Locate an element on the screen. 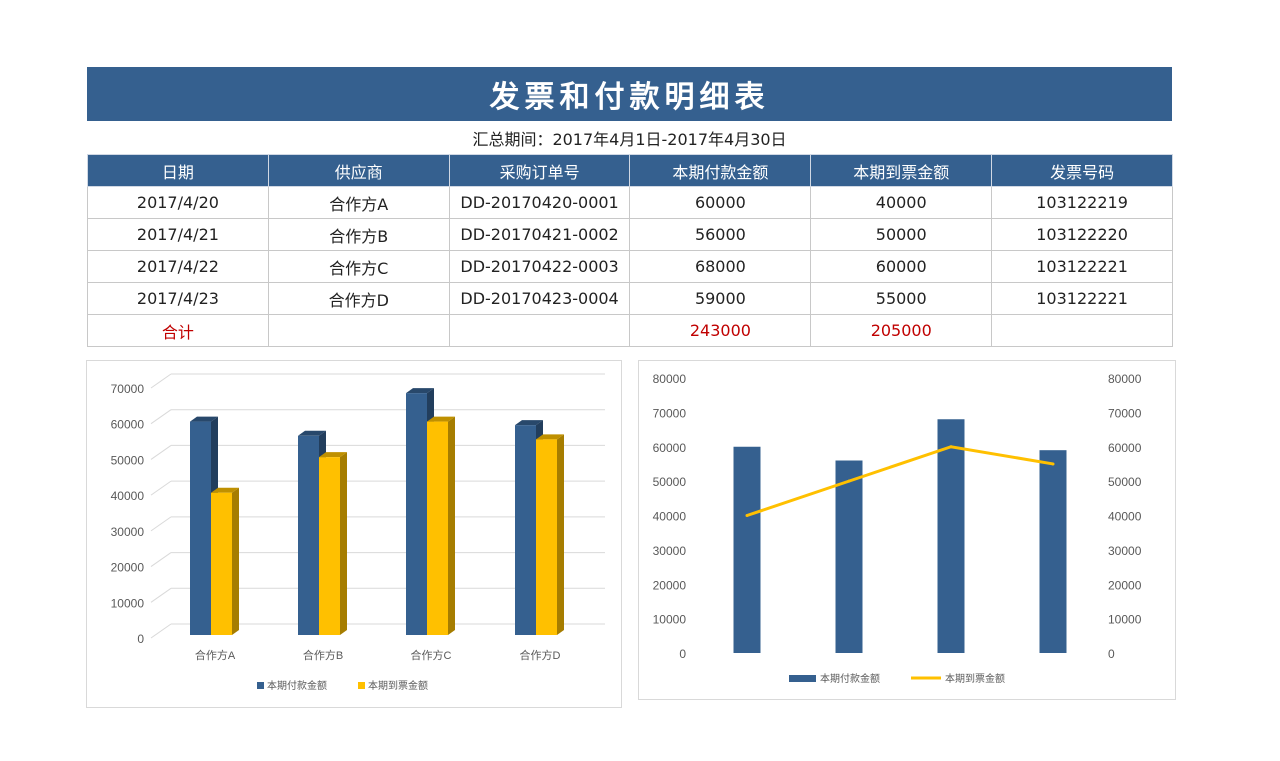 The width and height of the screenshot is (1280, 761). y-tick-label: 10000 is located at coordinates (128, 603).